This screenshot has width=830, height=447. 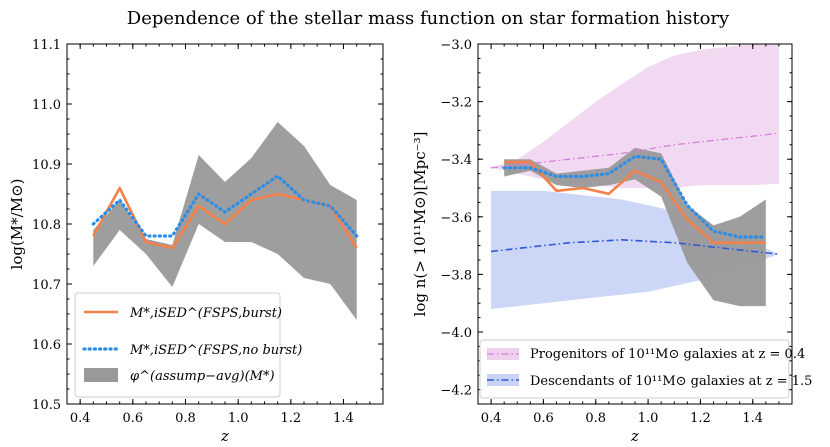 What do you see at coordinates (635, 116) in the screenshot?
I see `progenitors-band` at bounding box center [635, 116].